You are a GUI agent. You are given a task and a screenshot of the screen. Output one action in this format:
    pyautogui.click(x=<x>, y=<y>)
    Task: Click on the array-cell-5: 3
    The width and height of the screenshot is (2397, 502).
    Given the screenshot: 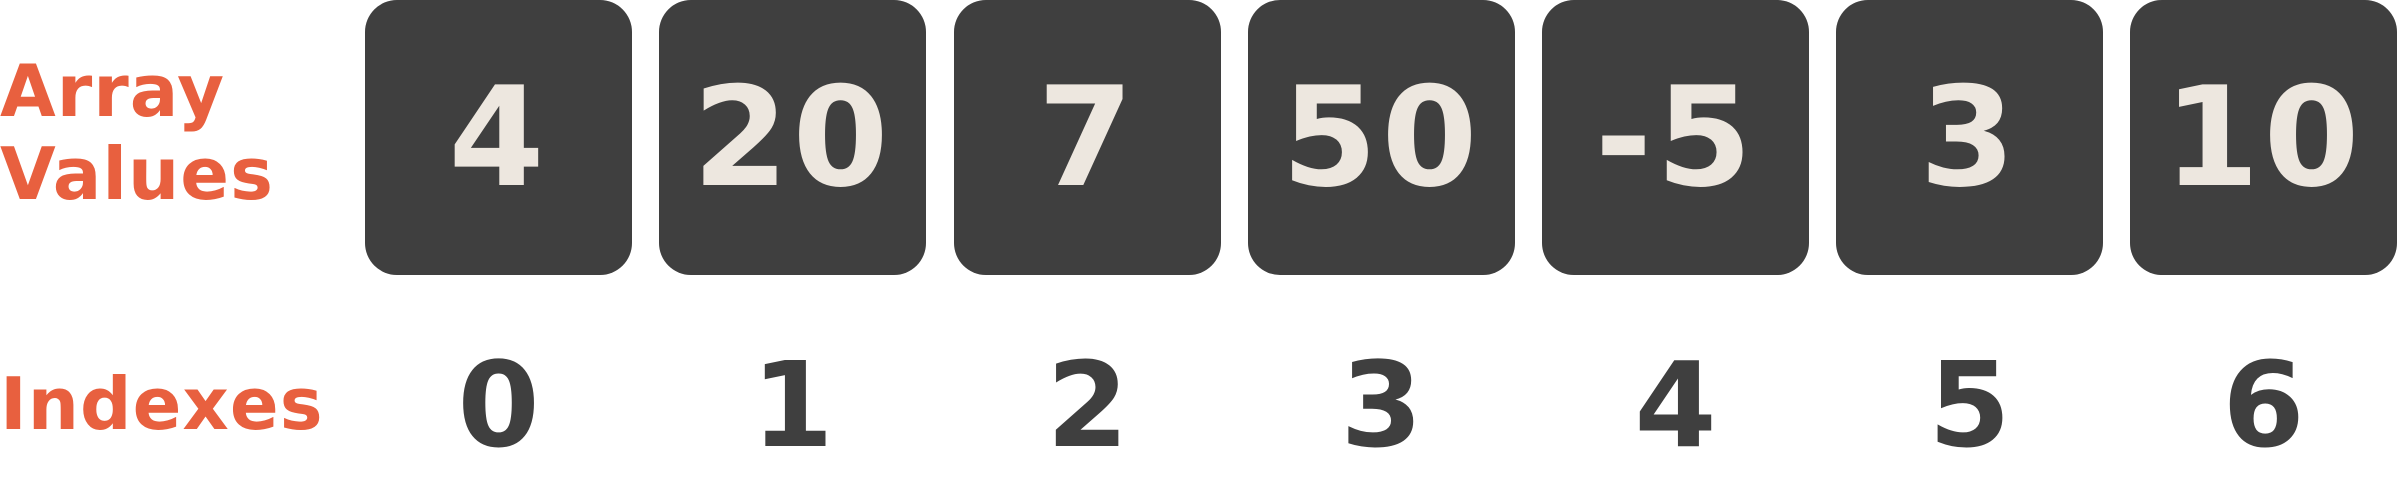 What is the action you would take?
    pyautogui.click(x=1969, y=137)
    